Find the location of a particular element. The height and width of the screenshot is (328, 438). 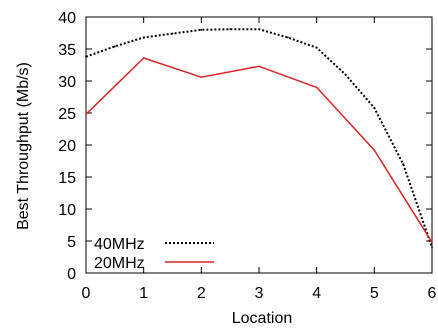

y-tick-label: 0 is located at coordinates (71, 274).